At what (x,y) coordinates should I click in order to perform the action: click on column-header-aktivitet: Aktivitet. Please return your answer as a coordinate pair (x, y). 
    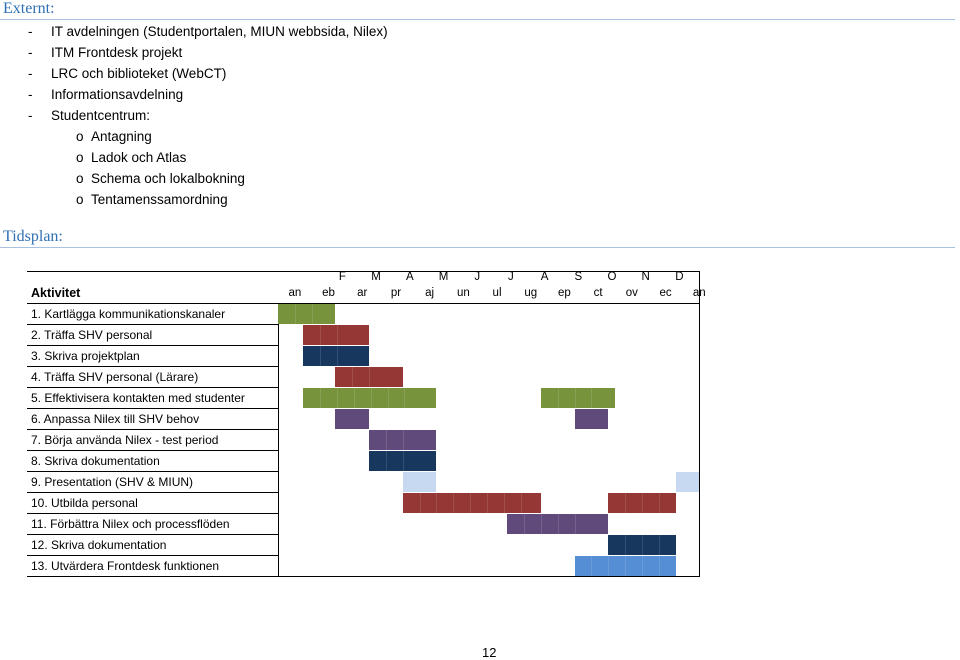
    Looking at the image, I should click on (56, 293).